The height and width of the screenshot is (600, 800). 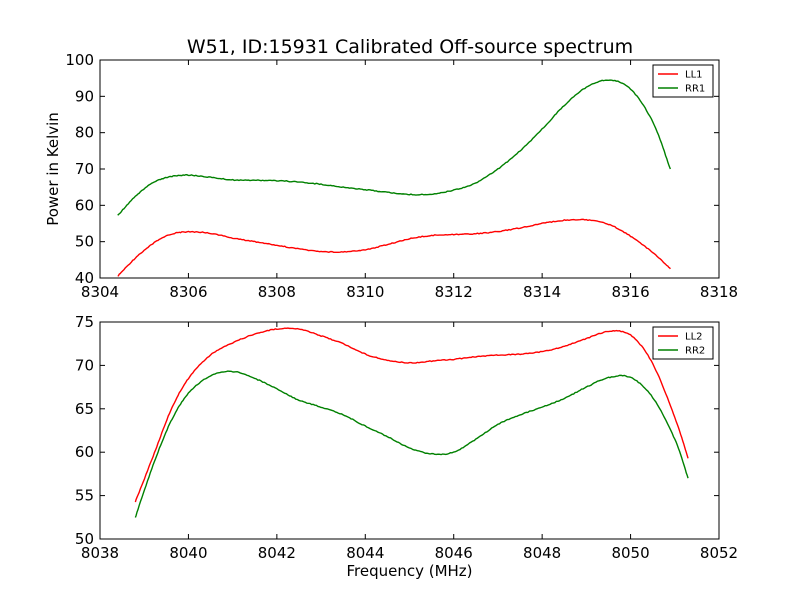 What do you see at coordinates (719, 553) in the screenshot?
I see `x-tick-label: 8052` at bounding box center [719, 553].